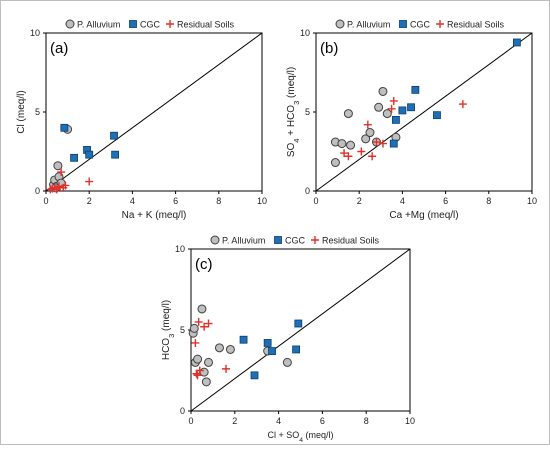  What do you see at coordinates (307, 112) in the screenshot?
I see `y-tick-label-b: 5` at bounding box center [307, 112].